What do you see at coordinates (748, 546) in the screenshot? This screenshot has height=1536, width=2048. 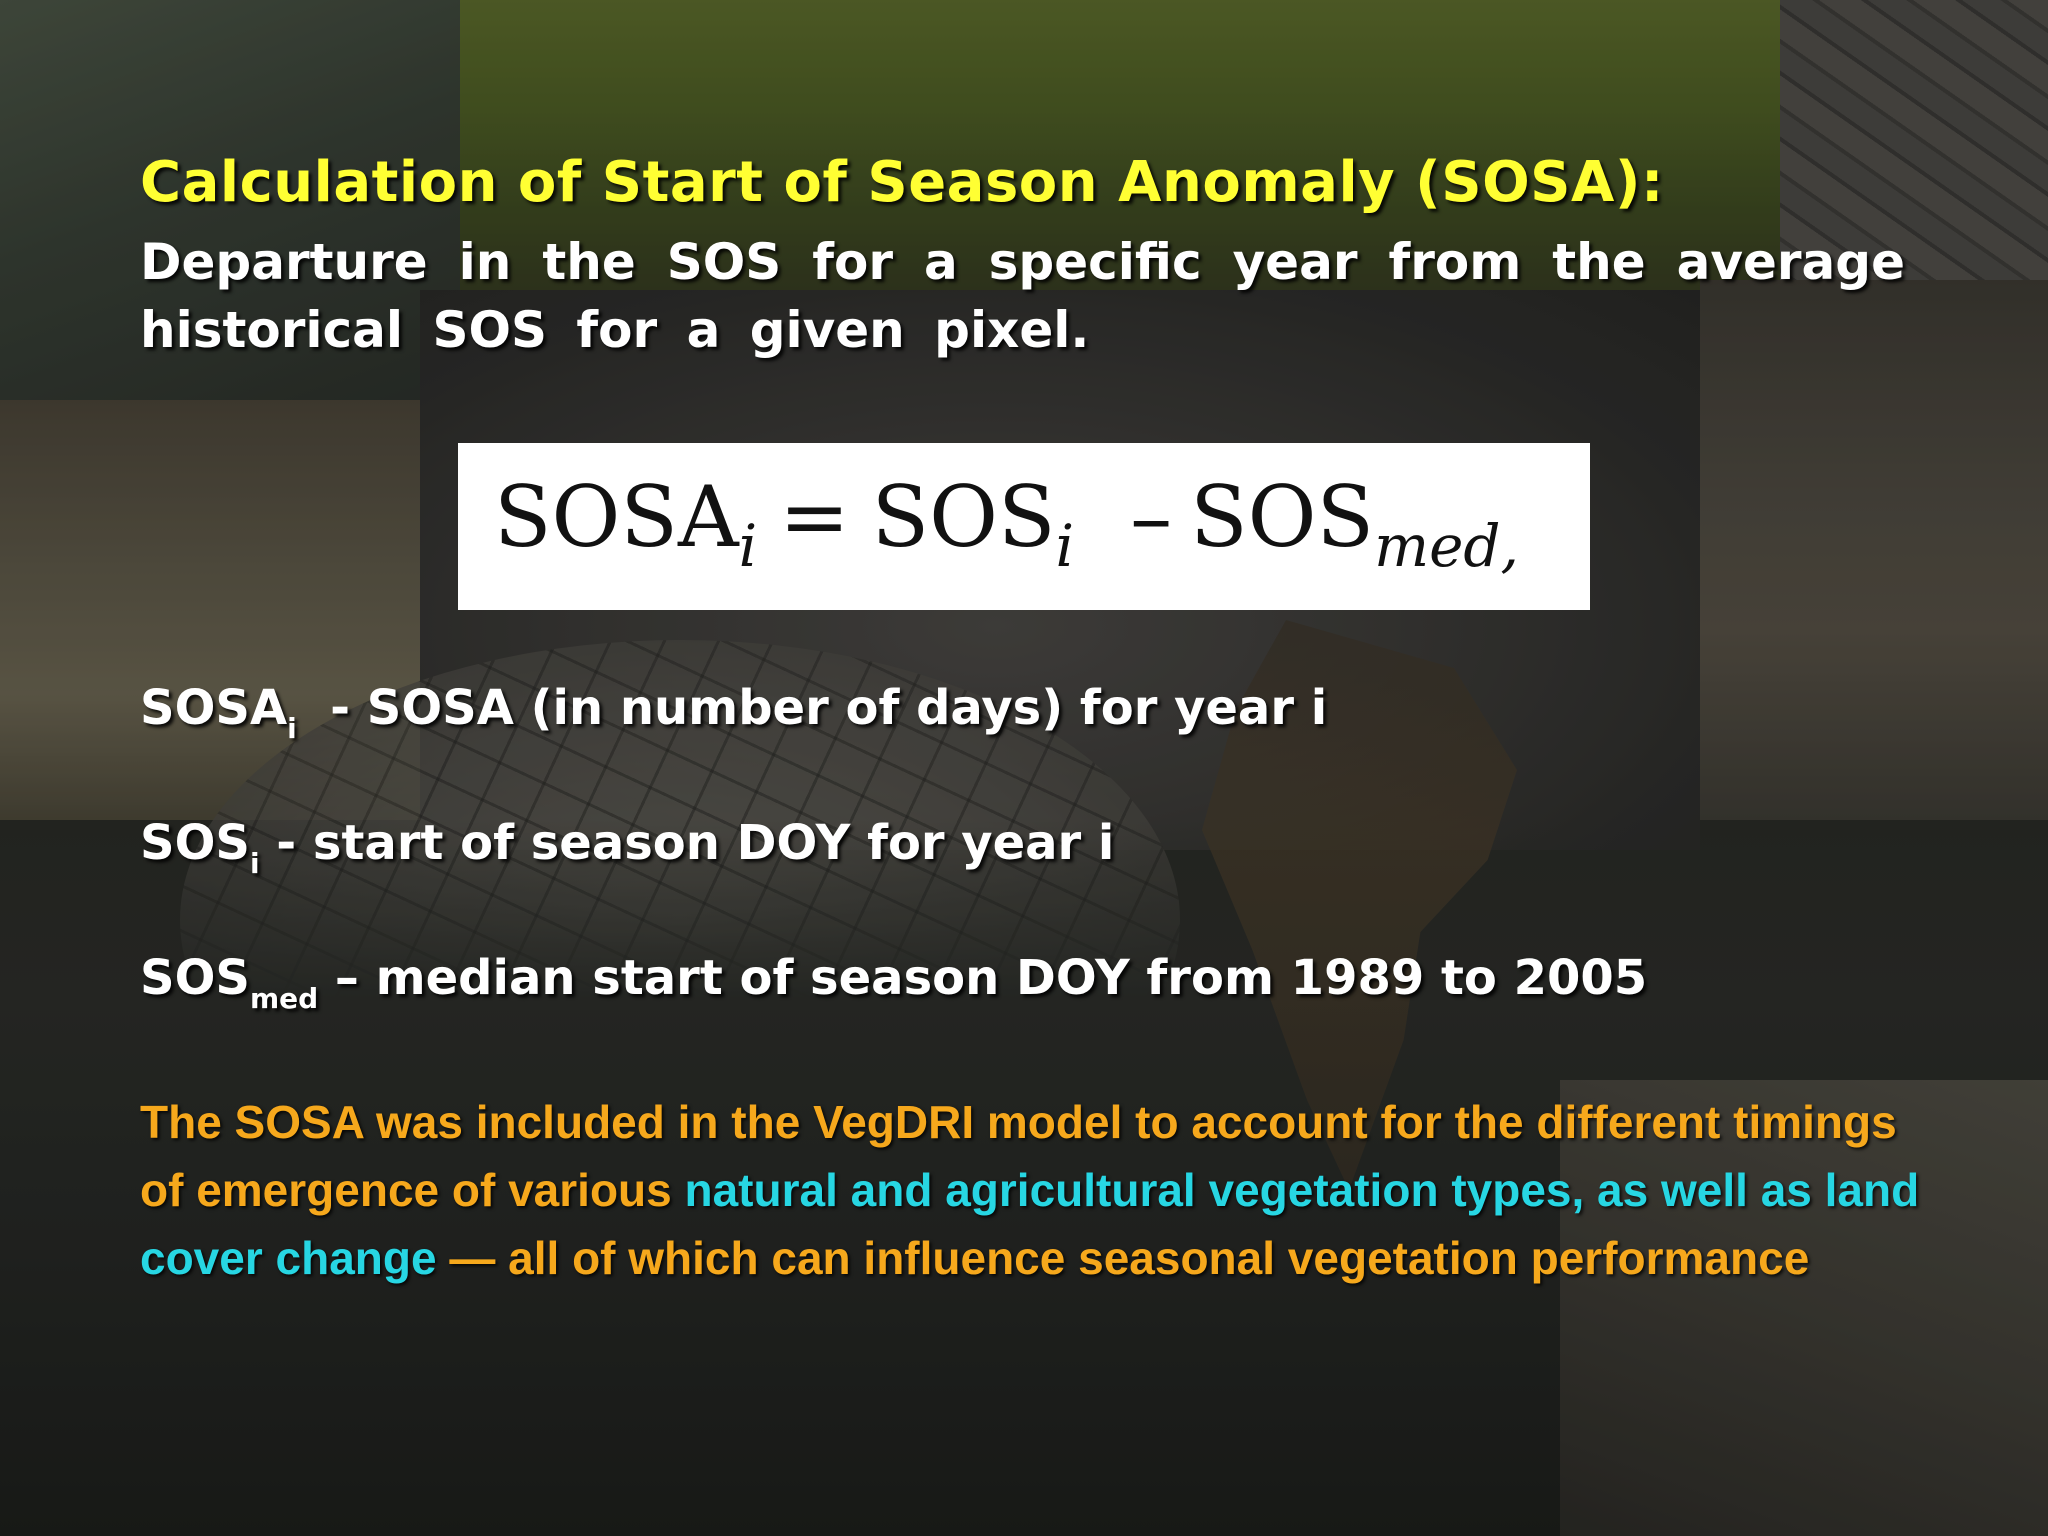 I see `formula-lhs-subscript: i` at bounding box center [748, 546].